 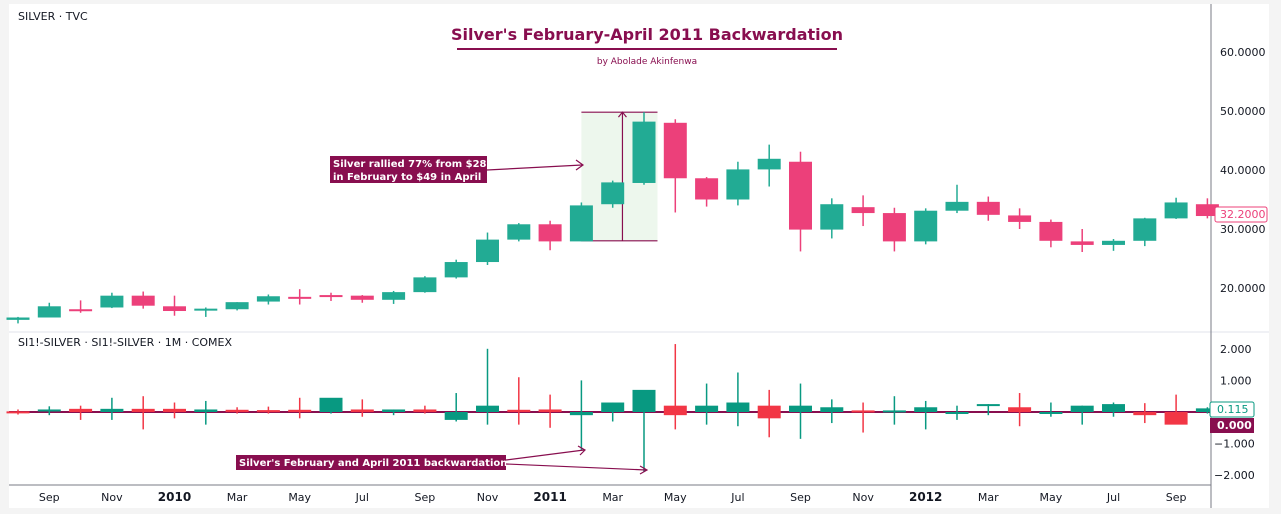 I want to click on lower-zero-value: 0.000, so click(x=1234, y=425).